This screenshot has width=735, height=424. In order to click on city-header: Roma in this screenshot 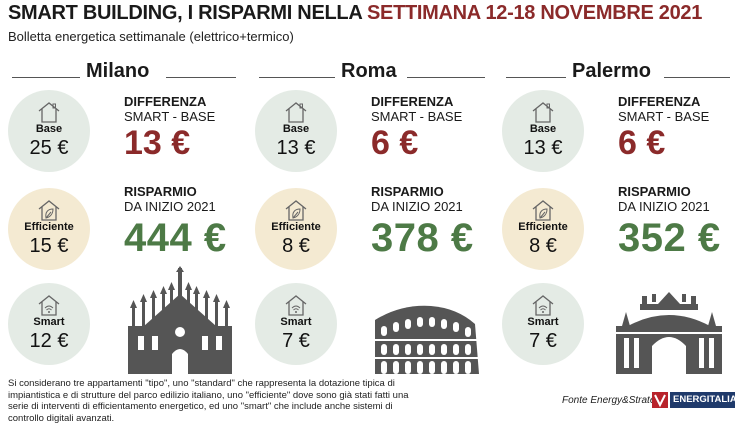, I will do `click(369, 73)`.